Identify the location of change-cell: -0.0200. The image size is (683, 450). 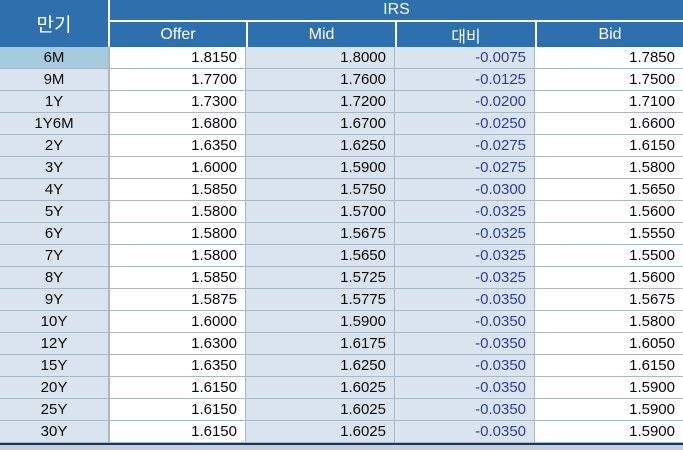
(465, 102).